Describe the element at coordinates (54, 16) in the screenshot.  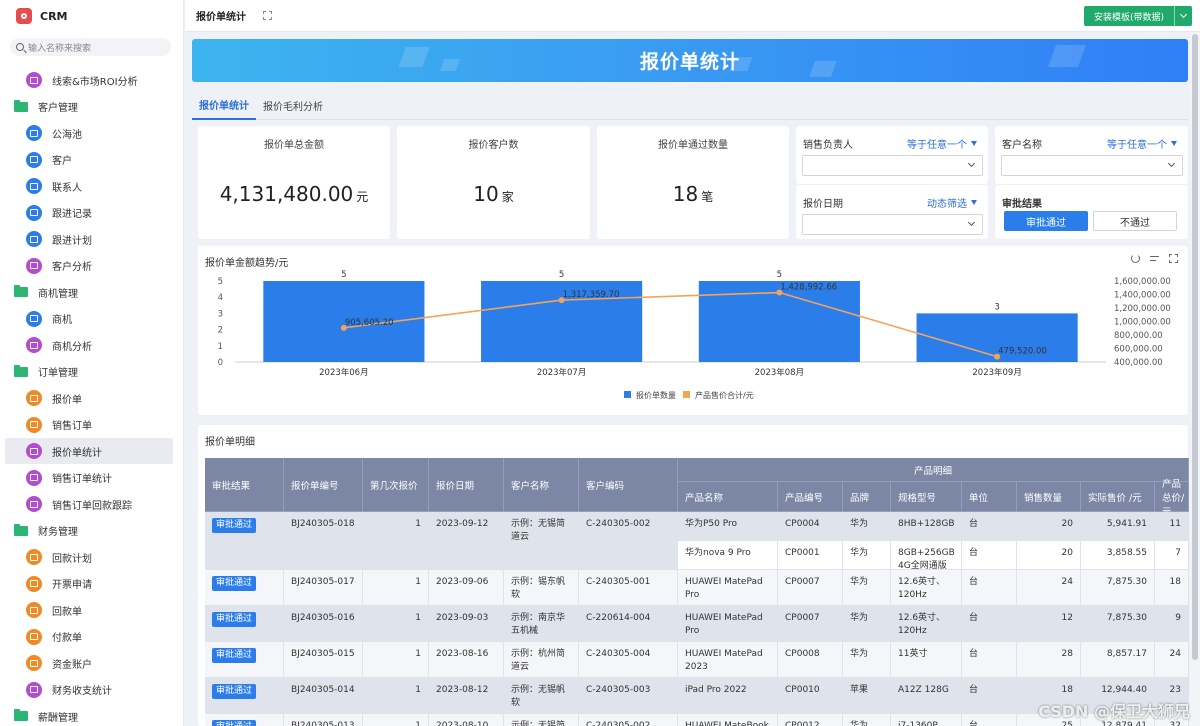
I see `app-title: CRM` at that location.